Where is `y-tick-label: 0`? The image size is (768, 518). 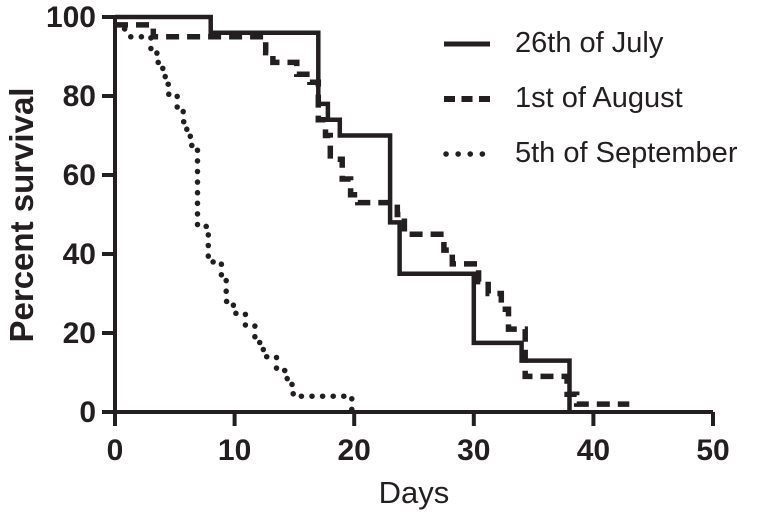 y-tick-label: 0 is located at coordinates (87, 412).